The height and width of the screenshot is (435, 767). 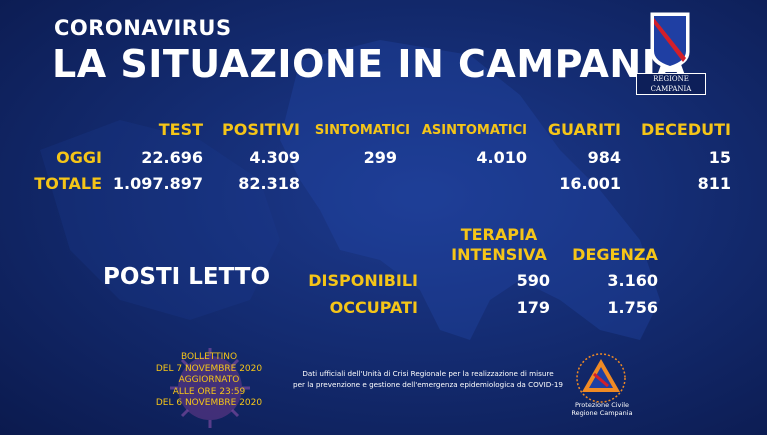 What do you see at coordinates (671, 84) in the screenshot?
I see `logo-label: REGIONE CAMPANIA` at bounding box center [671, 84].